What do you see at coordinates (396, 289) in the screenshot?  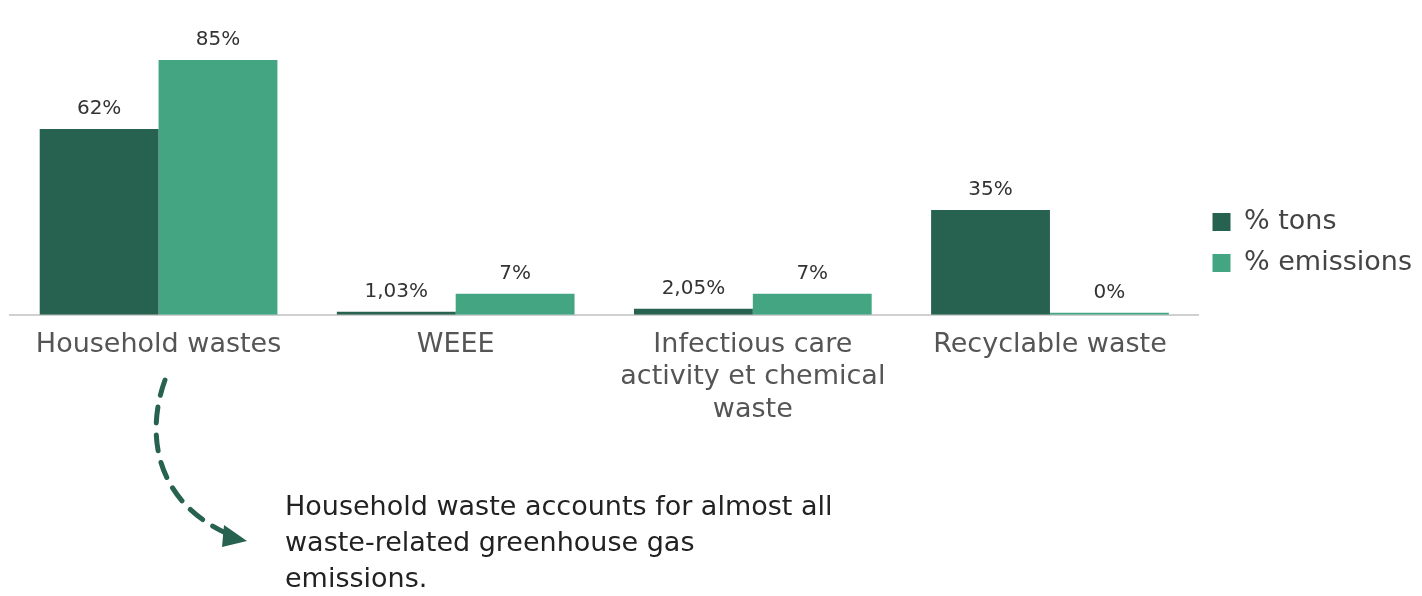 I see `data-label: 1,03%` at bounding box center [396, 289].